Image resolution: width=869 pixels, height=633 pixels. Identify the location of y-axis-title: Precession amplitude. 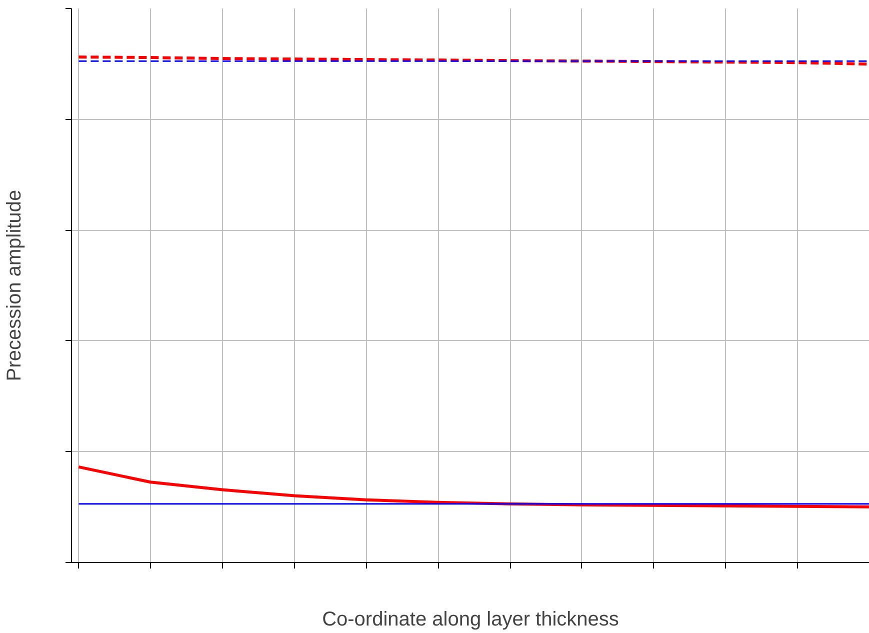
(15, 286).